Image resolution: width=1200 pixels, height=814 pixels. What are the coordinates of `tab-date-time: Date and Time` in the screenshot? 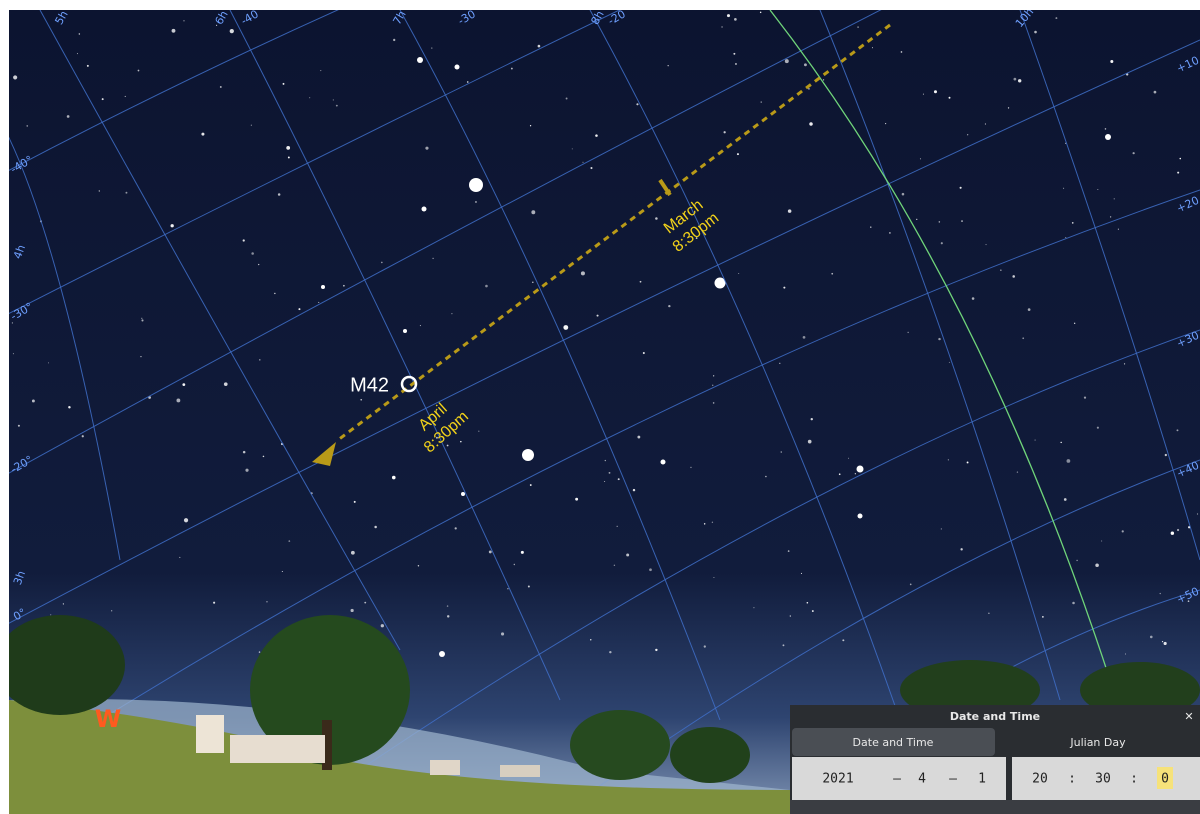 It's located at (893, 742).